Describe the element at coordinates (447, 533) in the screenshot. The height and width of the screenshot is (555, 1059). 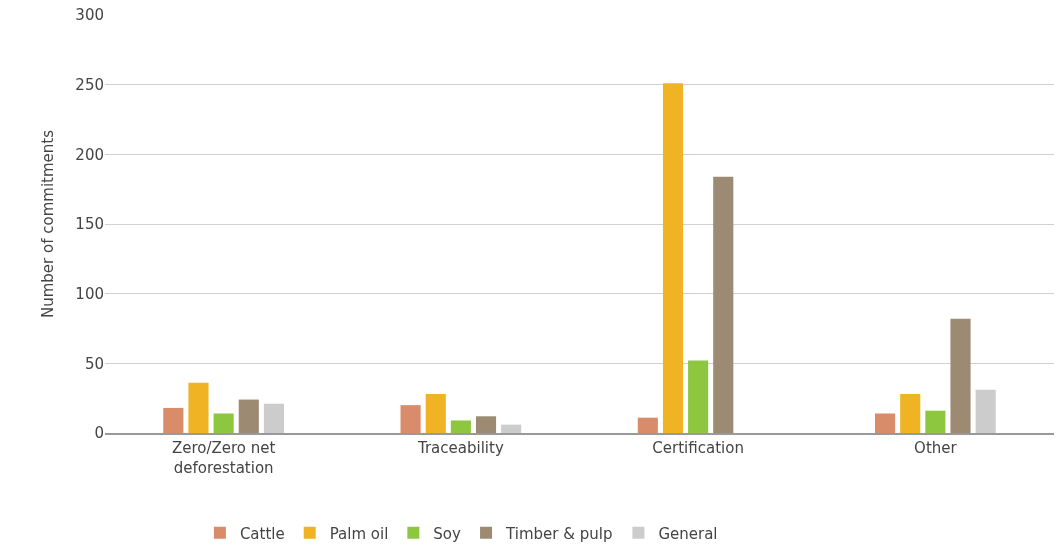
I see `legend-label: Soy` at that location.